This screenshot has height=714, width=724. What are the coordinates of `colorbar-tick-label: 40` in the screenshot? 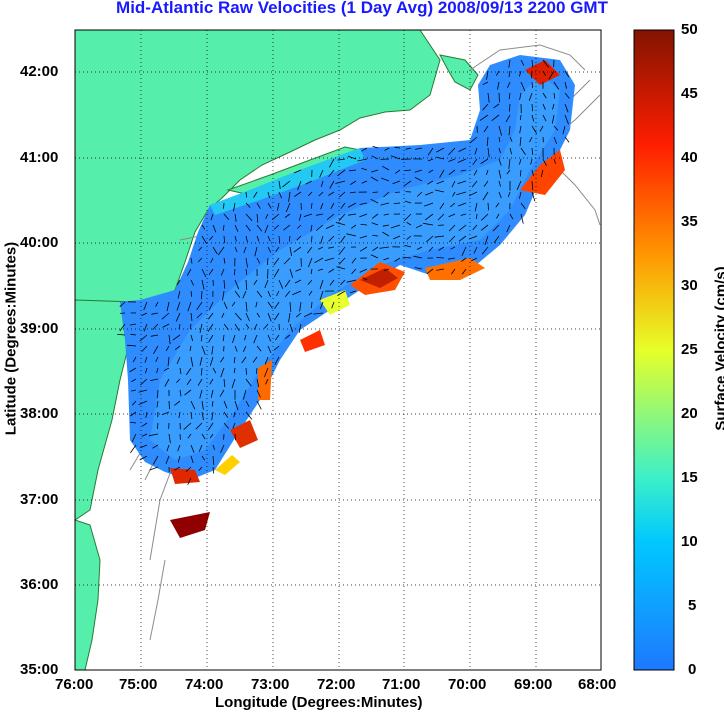 It's located at (689, 157).